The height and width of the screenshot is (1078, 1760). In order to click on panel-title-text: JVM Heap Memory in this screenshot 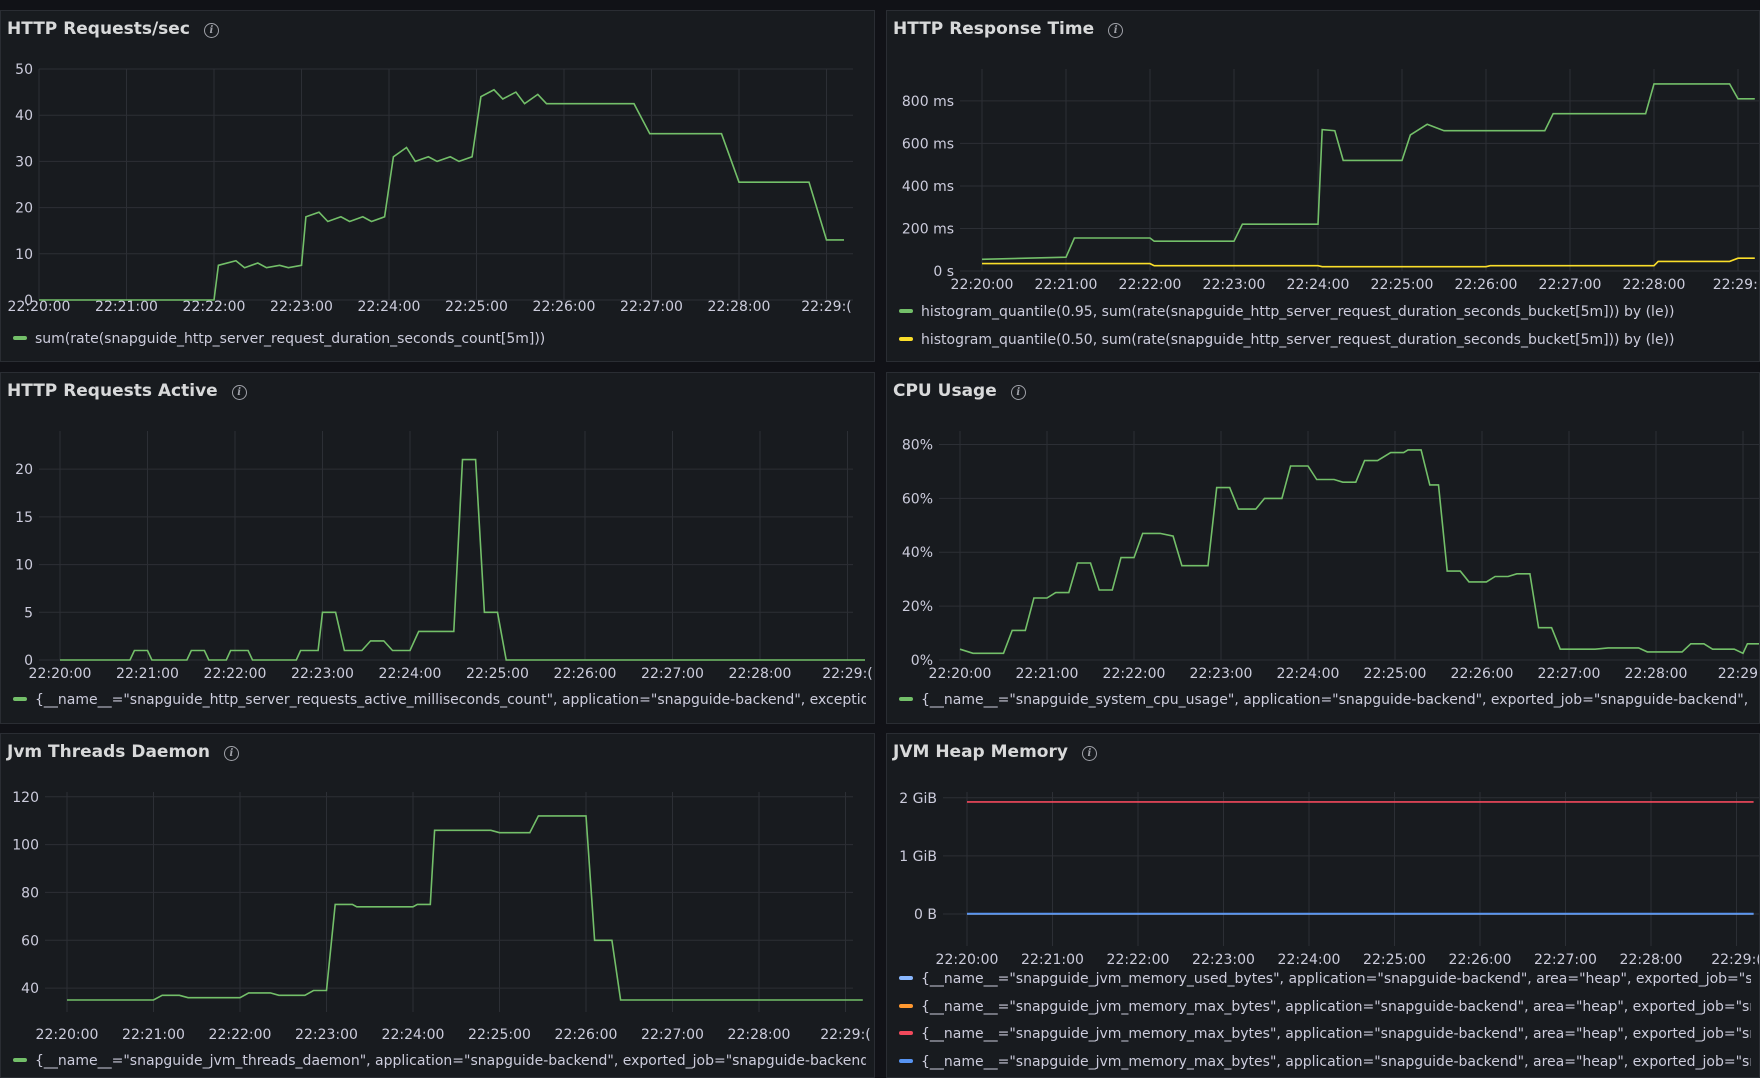, I will do `click(980, 752)`.